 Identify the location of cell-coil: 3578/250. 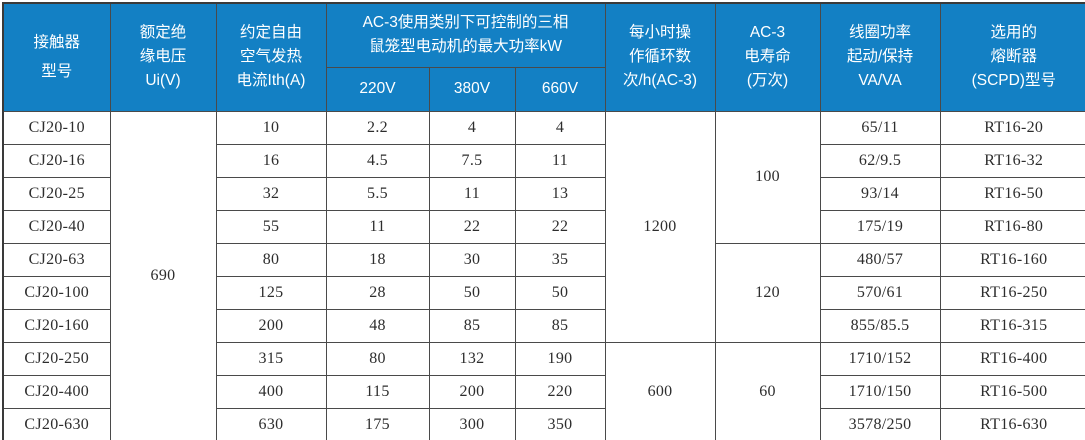
(880, 423).